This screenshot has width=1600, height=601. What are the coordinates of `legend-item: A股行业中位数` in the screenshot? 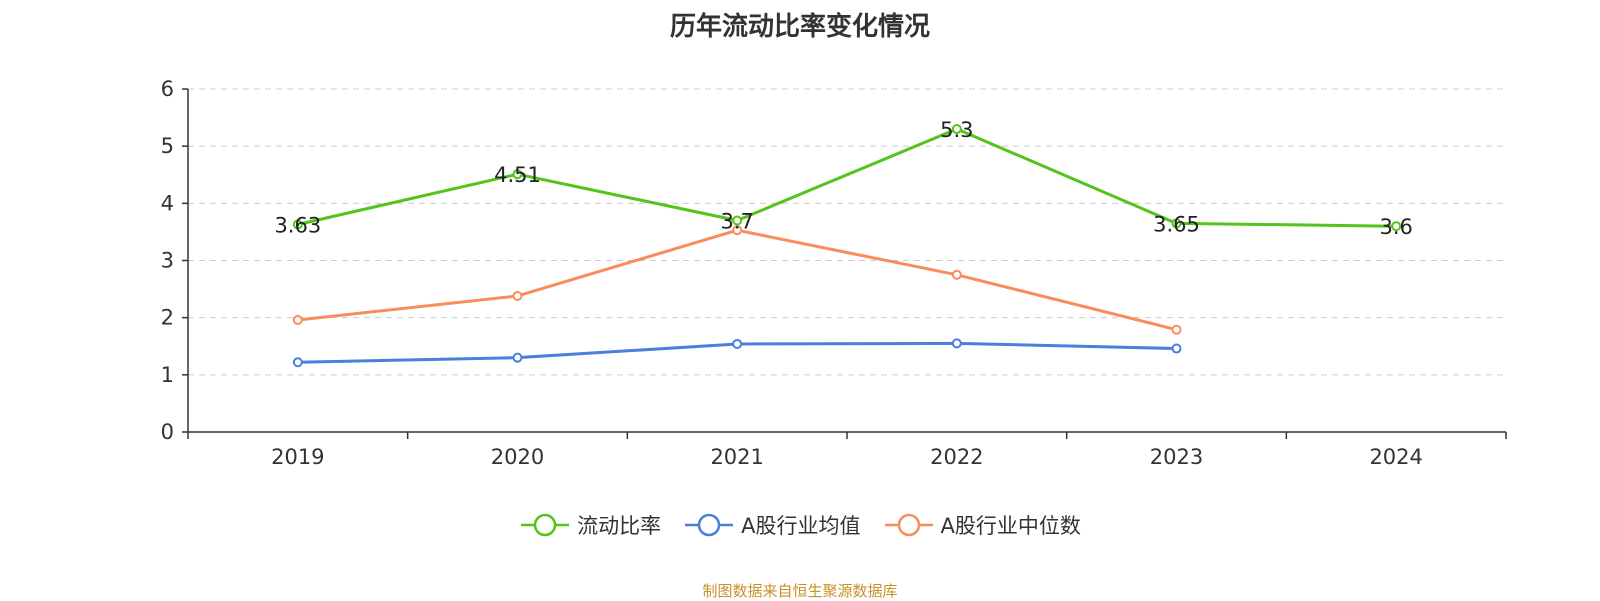 It's located at (982, 525).